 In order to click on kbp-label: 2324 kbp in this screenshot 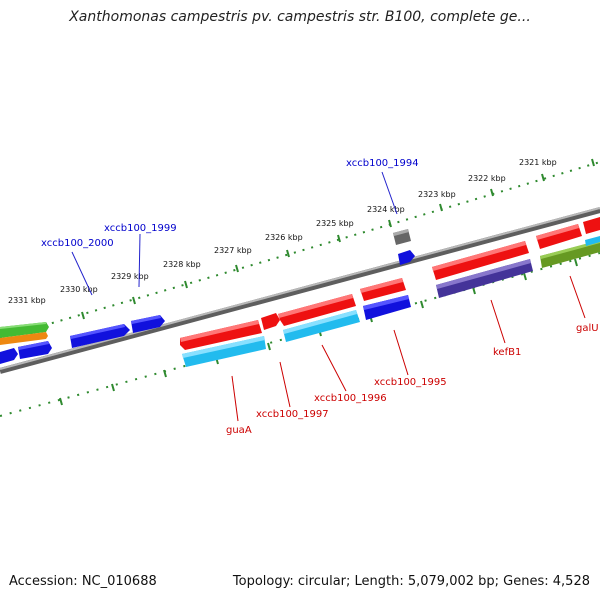, I will do `click(386, 209)`.